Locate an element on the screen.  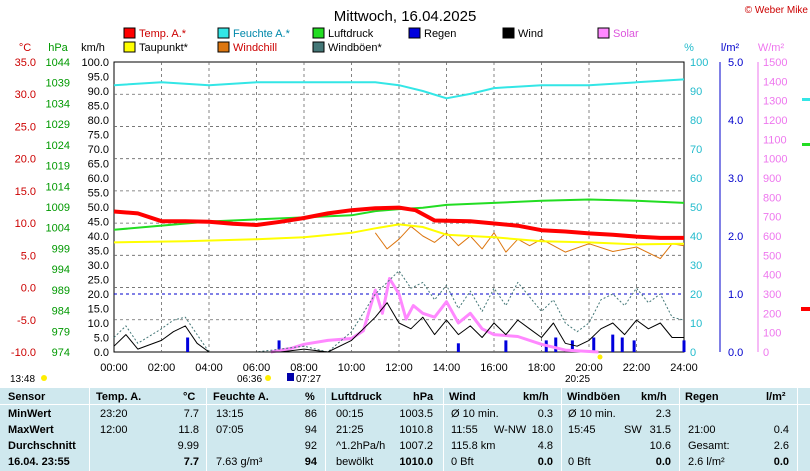
tick-label-wind: 70.0 is located at coordinates (98, 150).